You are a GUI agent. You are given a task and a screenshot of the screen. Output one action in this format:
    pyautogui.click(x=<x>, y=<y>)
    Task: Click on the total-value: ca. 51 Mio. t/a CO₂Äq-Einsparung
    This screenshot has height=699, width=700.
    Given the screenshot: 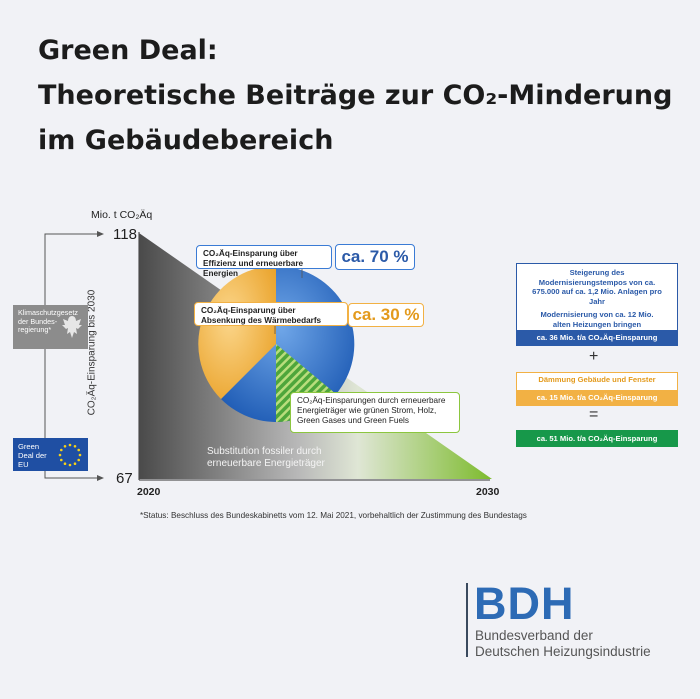 What is the action you would take?
    pyautogui.click(x=597, y=438)
    